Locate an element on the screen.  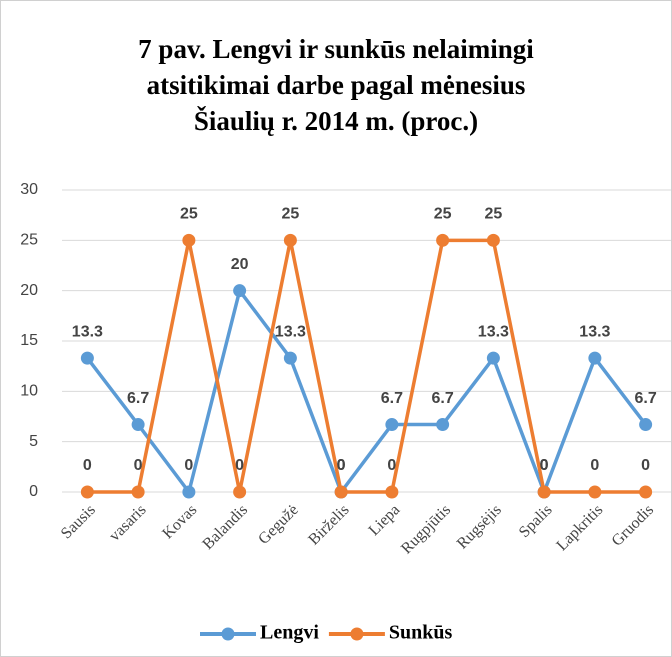
data-label: 20 is located at coordinates (240, 264).